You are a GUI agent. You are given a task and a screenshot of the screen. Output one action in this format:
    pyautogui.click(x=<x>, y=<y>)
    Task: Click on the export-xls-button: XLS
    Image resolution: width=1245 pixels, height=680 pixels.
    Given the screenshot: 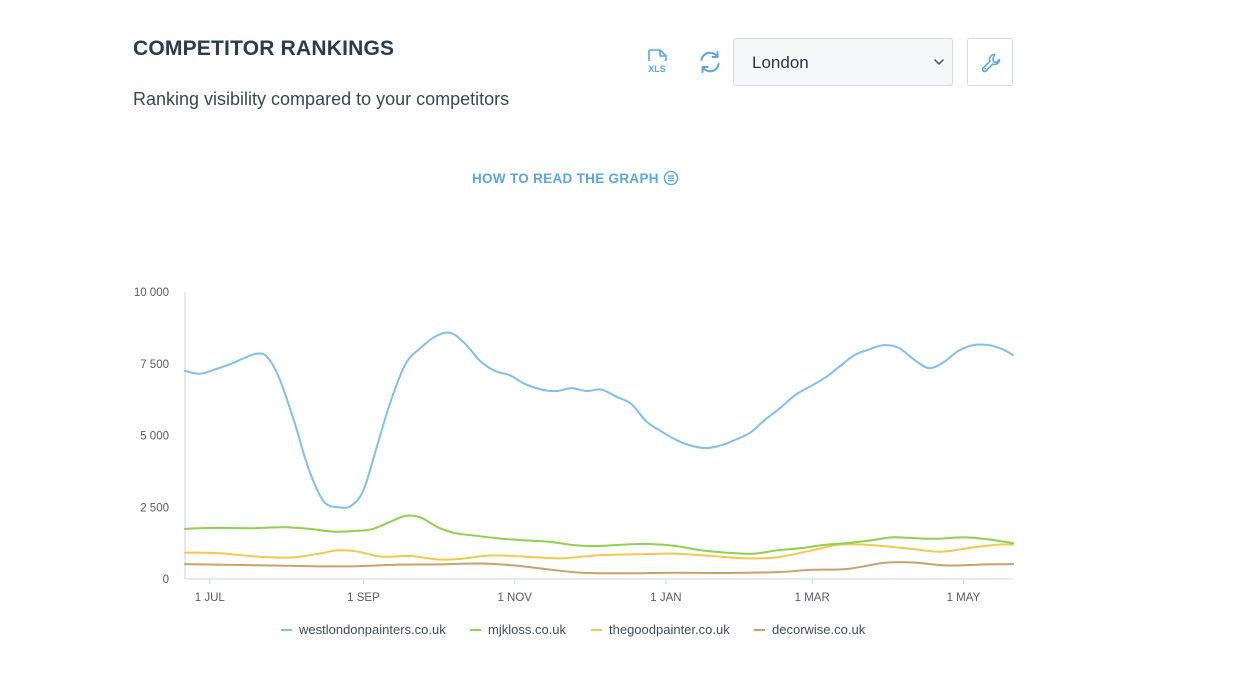 What is the action you would take?
    pyautogui.click(x=657, y=62)
    